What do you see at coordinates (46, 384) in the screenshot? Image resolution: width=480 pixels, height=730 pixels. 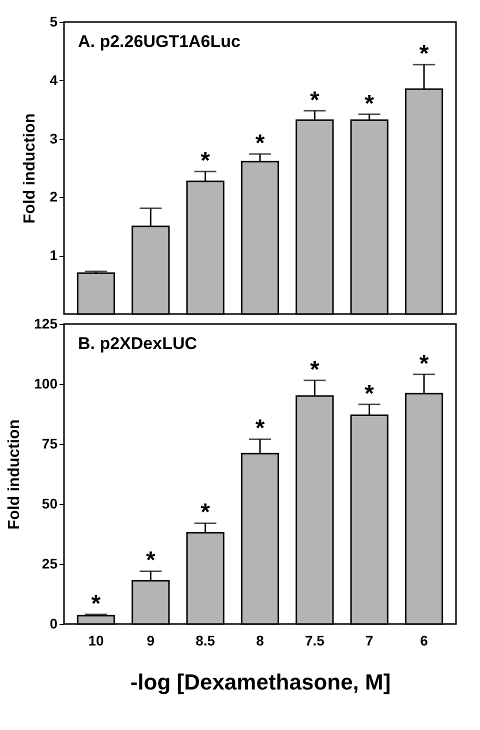 I see `y-tick-label: 100` at bounding box center [46, 384].